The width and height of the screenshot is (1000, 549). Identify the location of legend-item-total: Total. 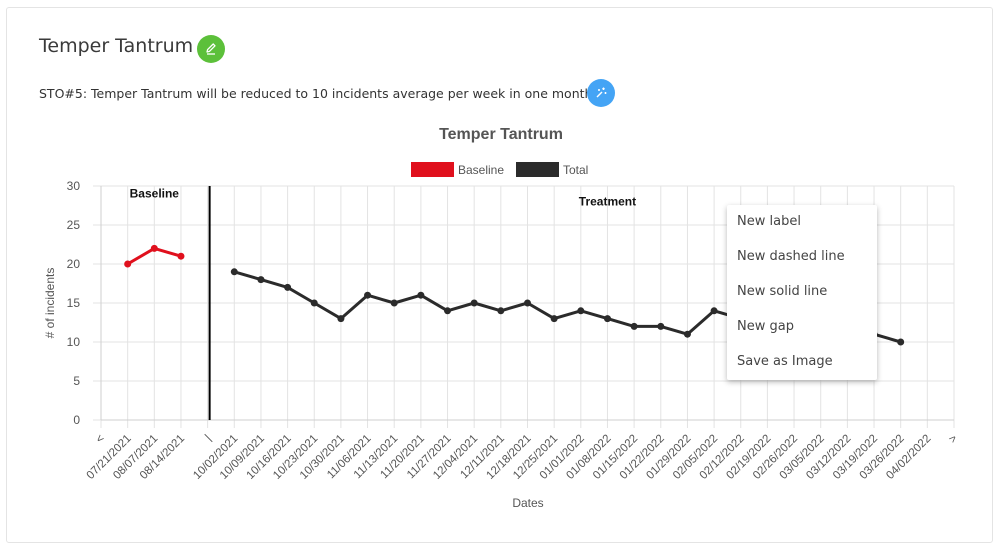
(552, 169).